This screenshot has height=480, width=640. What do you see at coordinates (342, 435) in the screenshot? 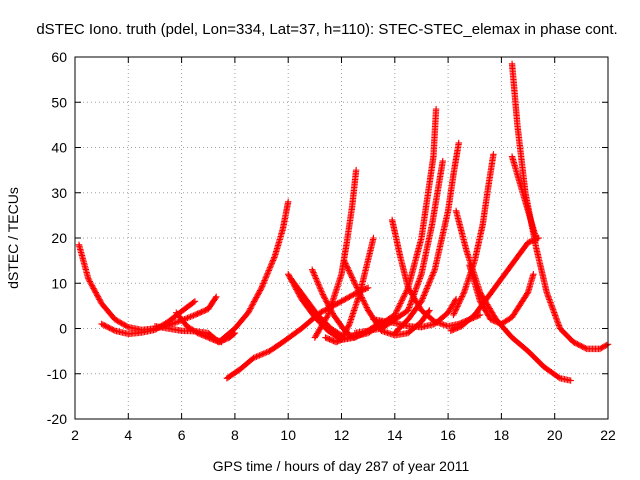
I see `x-tick-label: 12` at bounding box center [342, 435].